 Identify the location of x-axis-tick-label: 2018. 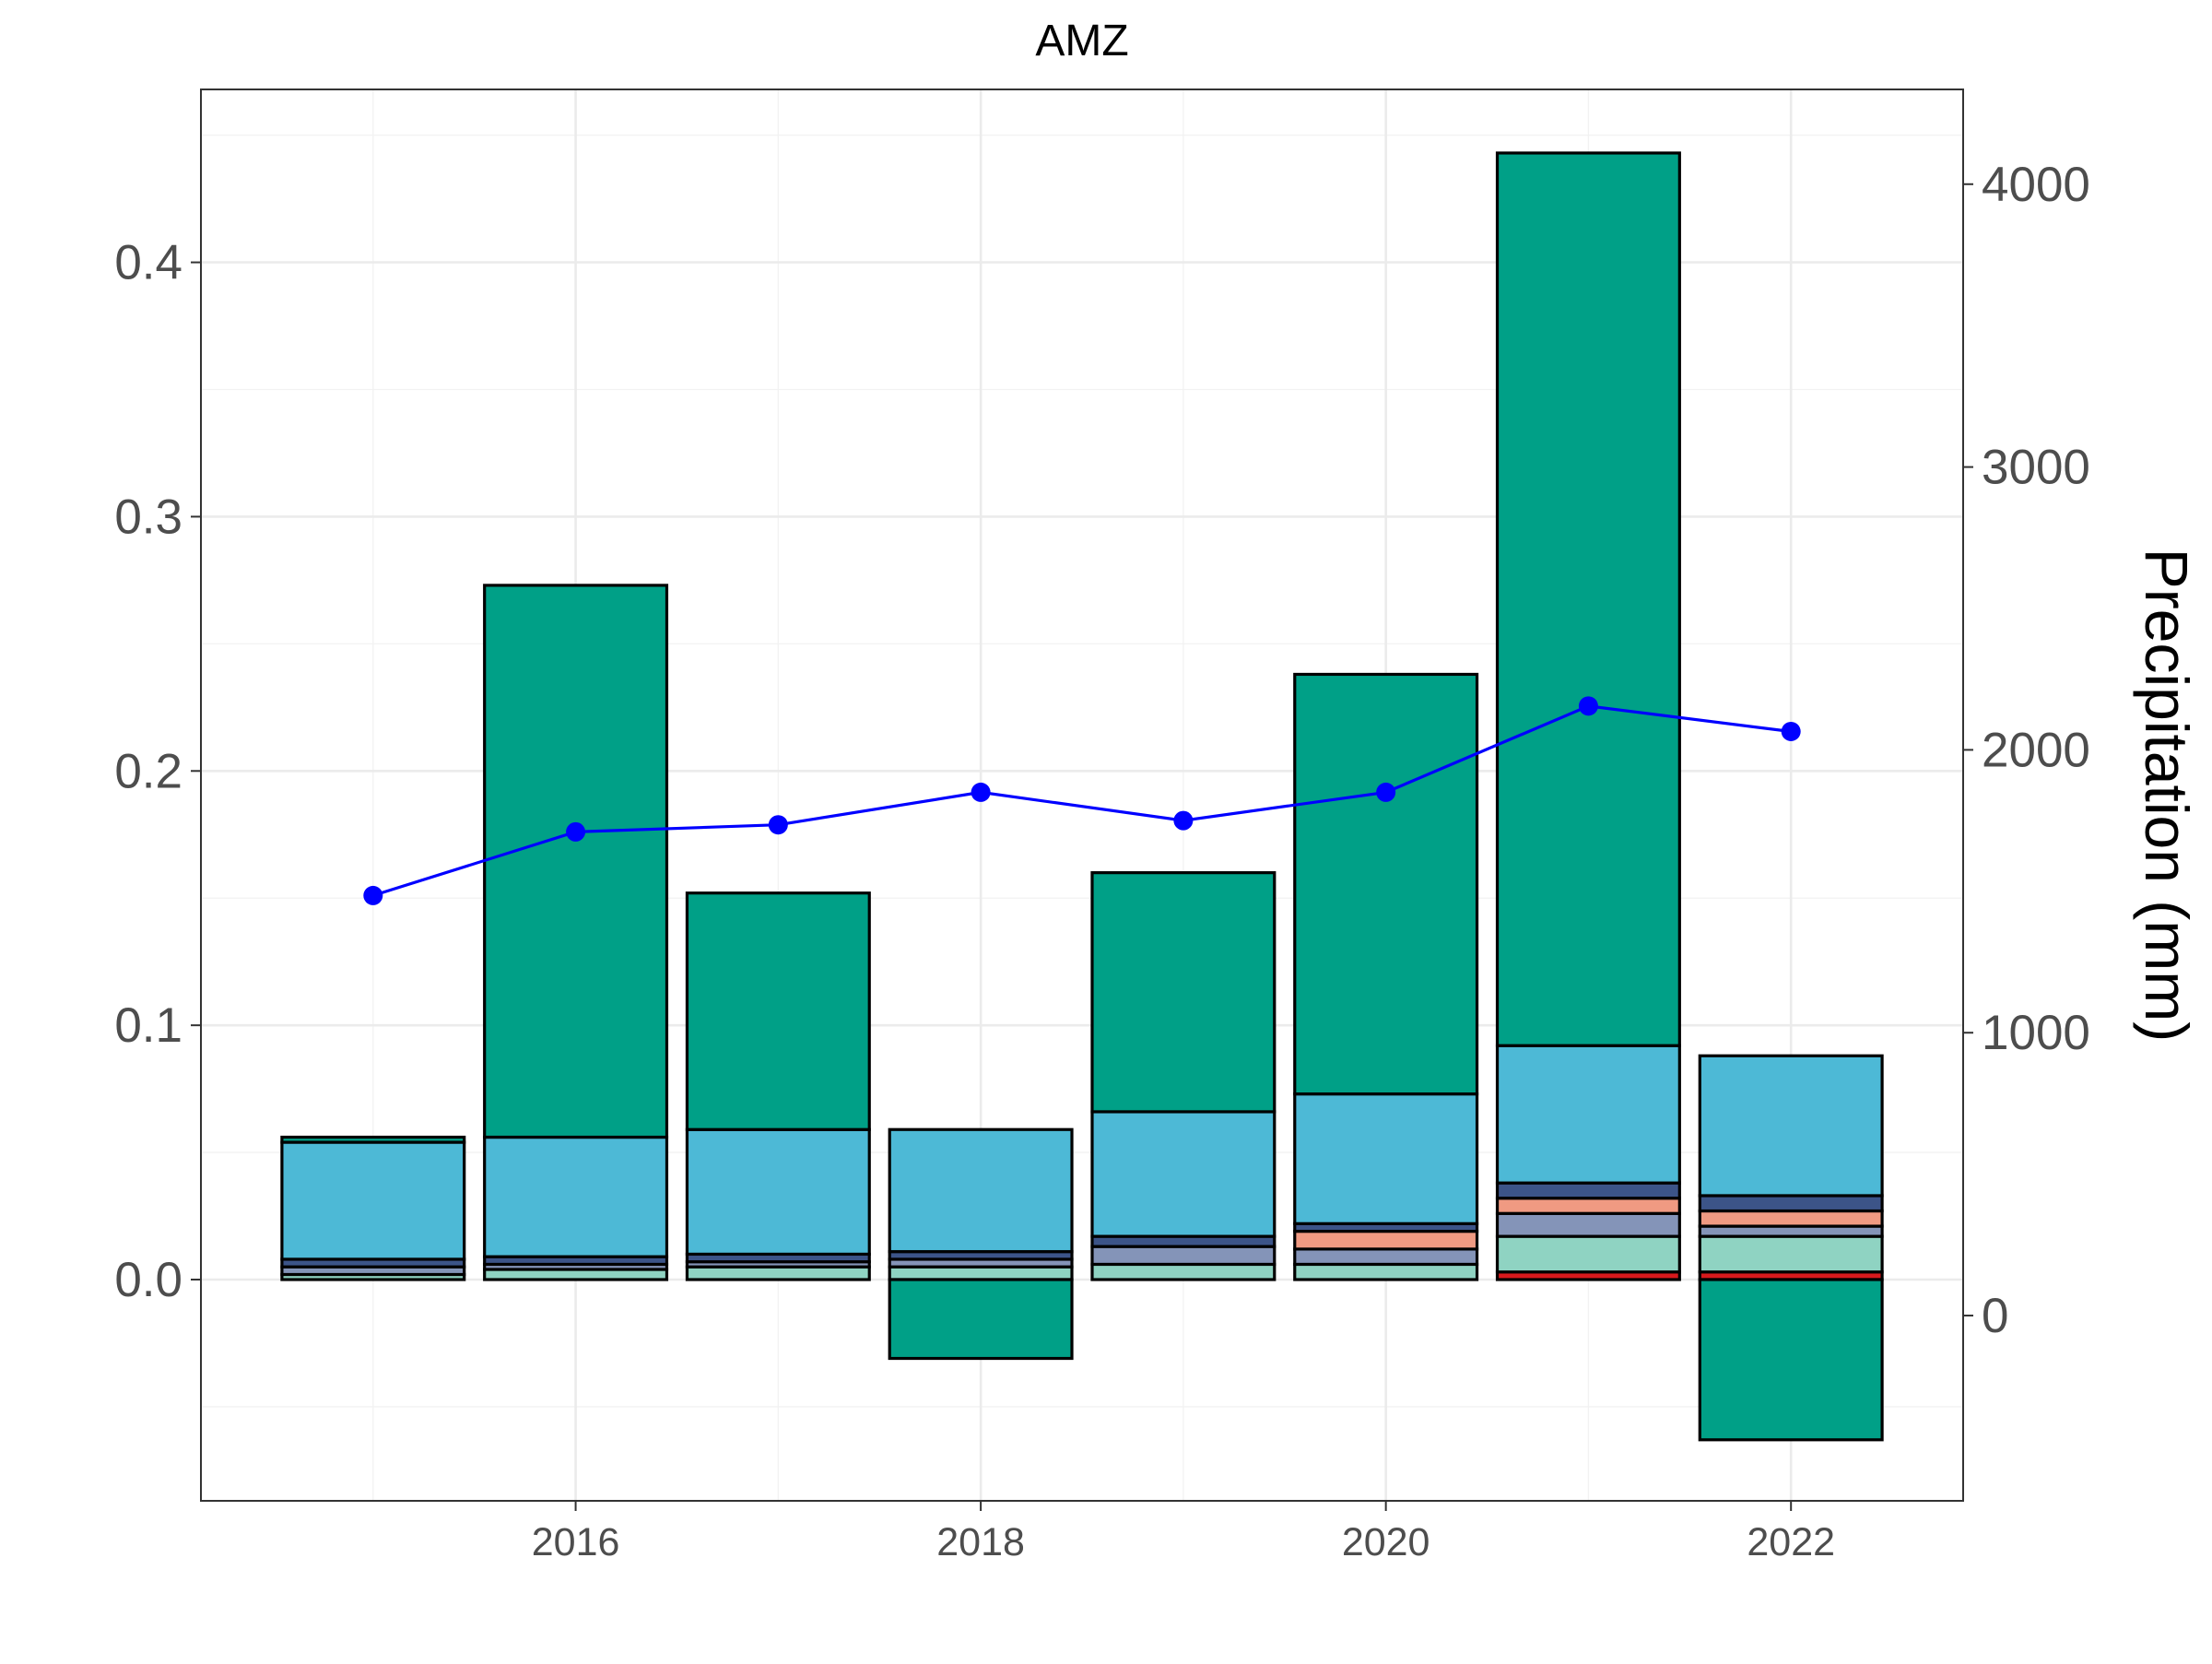
(980, 1542).